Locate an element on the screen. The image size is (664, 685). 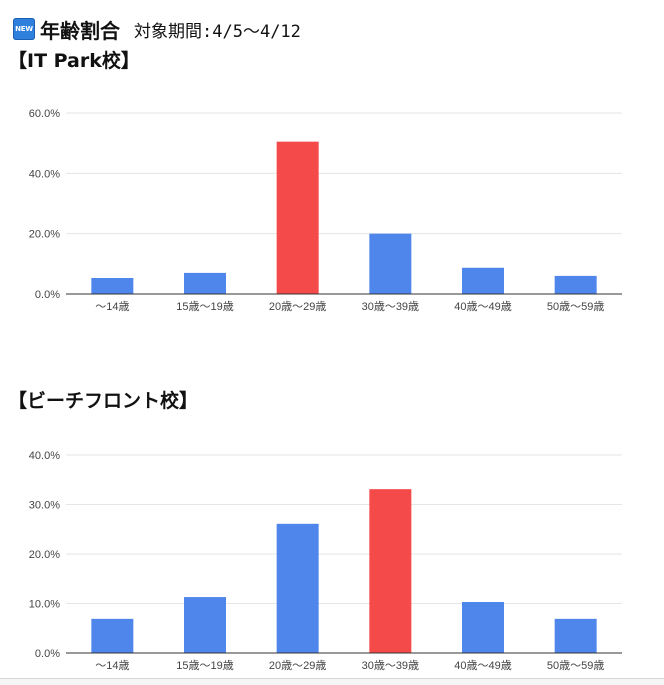
new-badge-icon: NEW is located at coordinates (24, 29).